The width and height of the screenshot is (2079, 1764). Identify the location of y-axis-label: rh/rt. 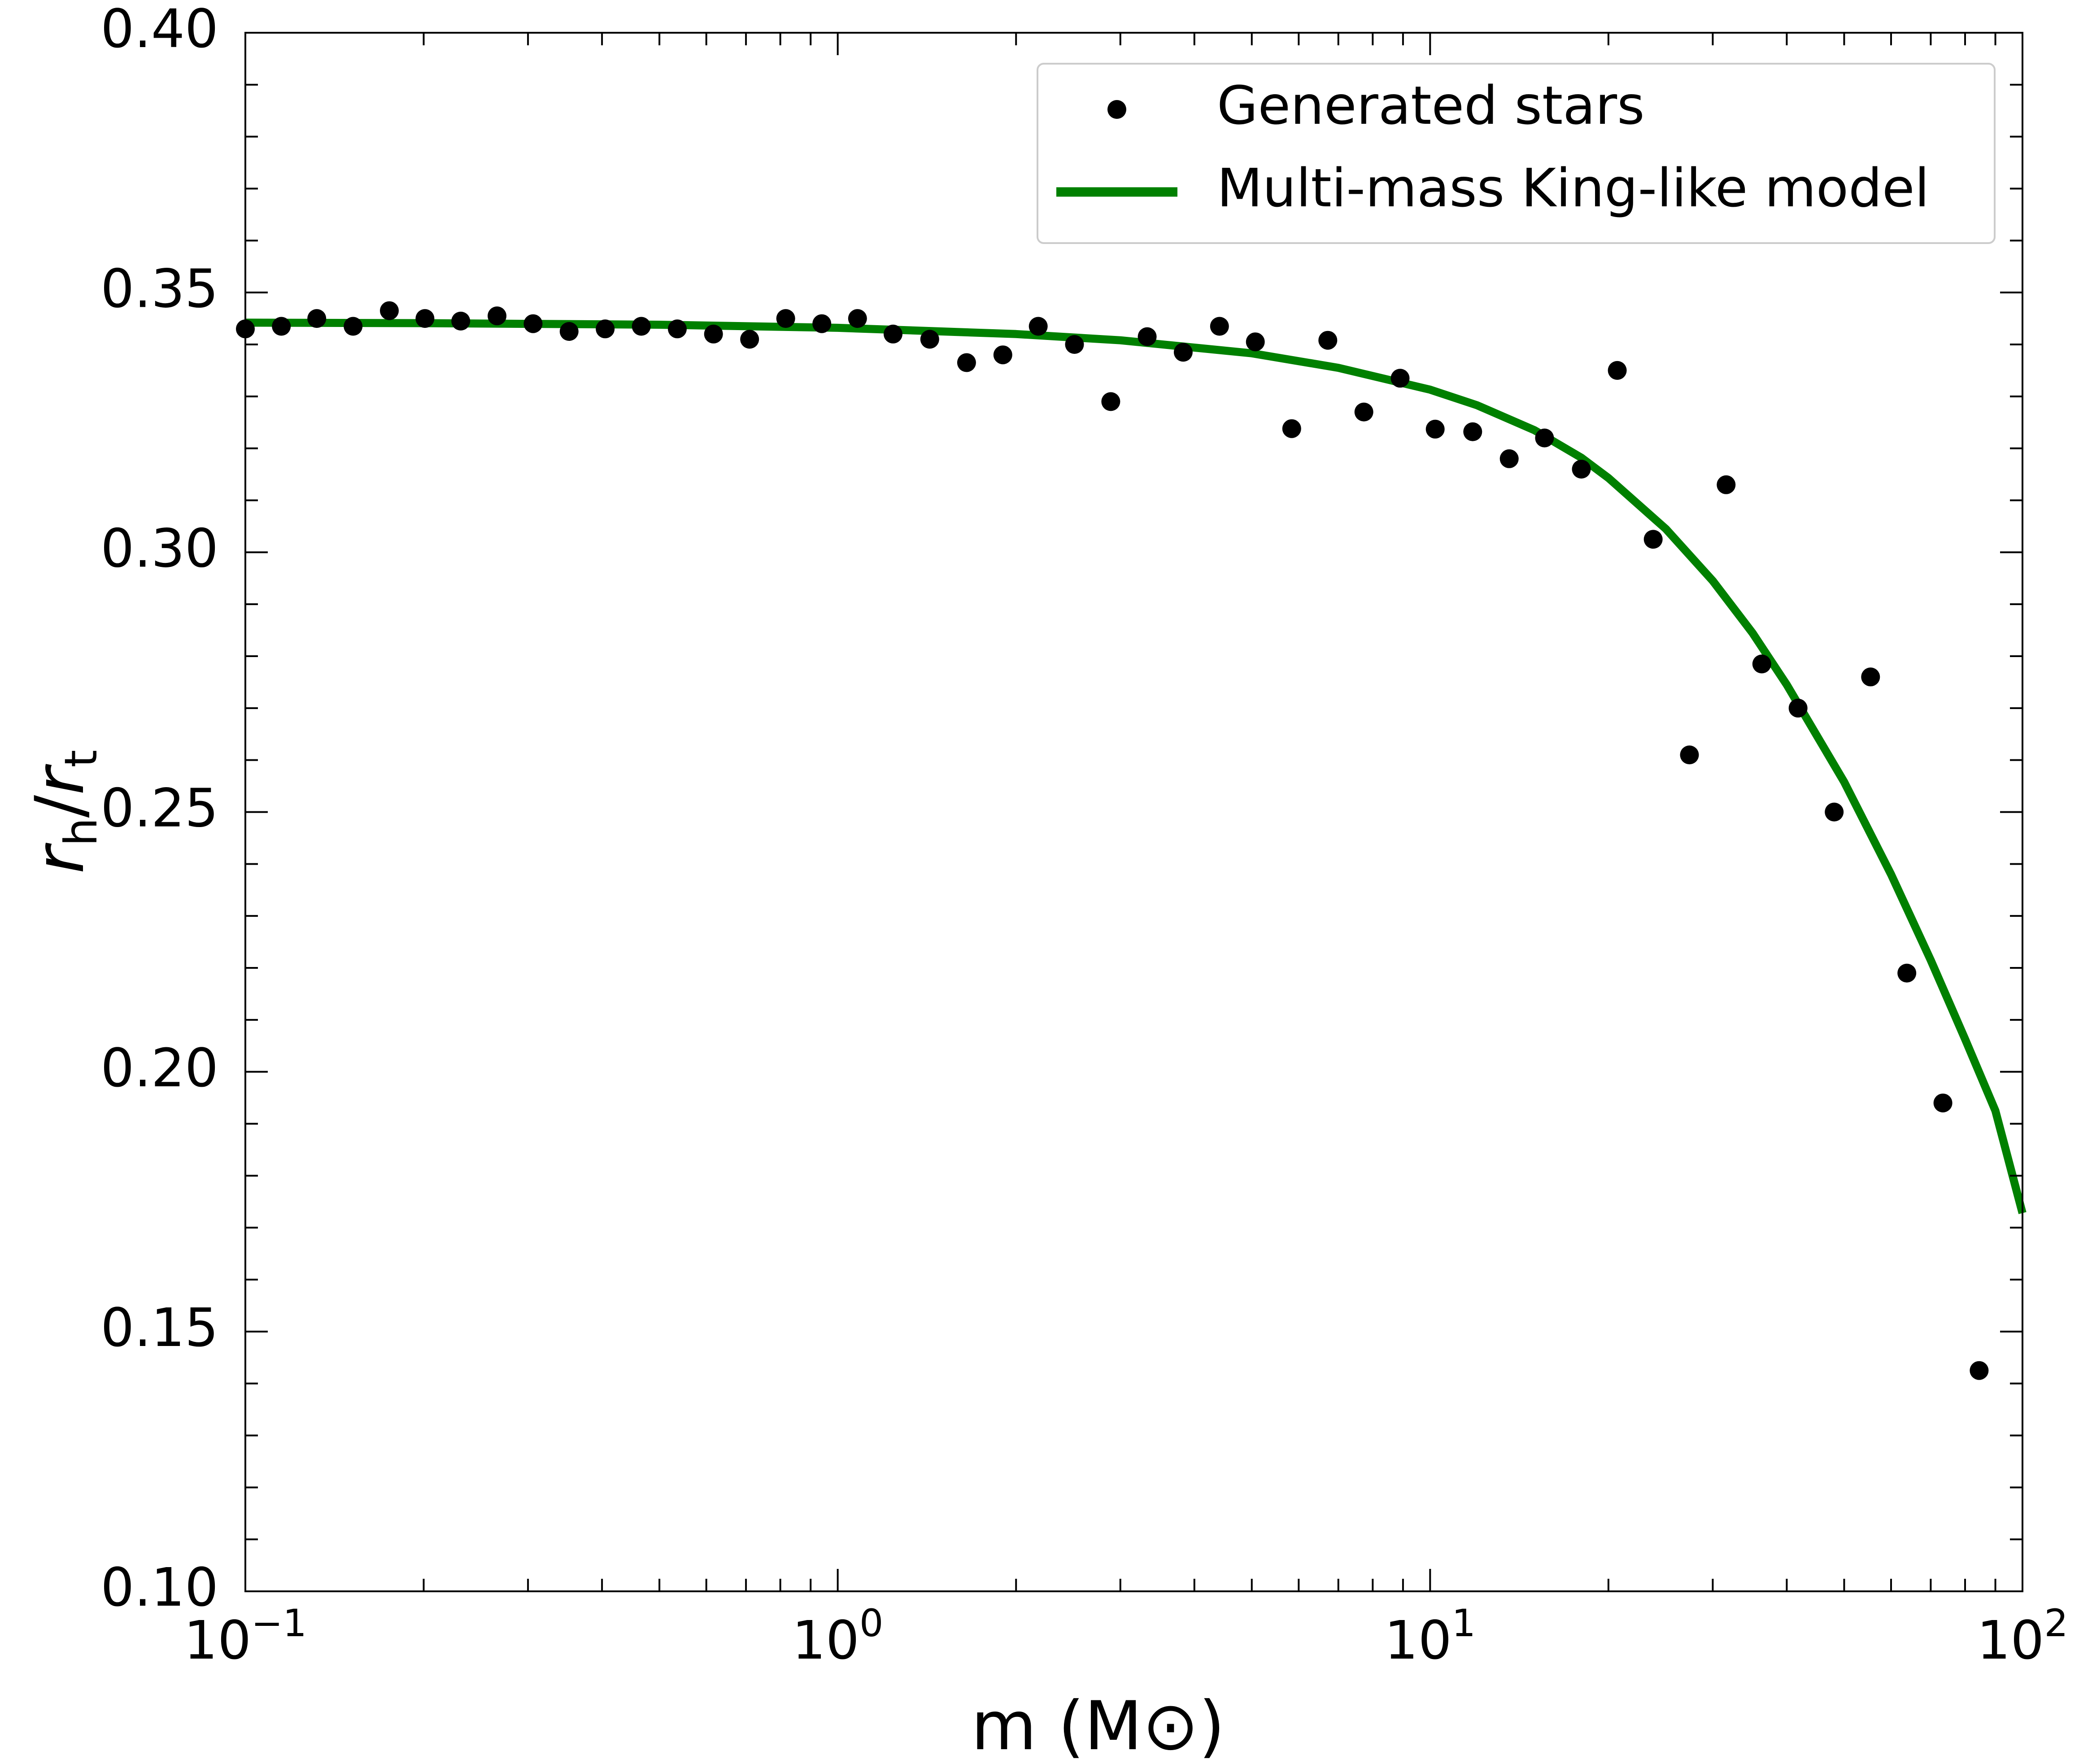
(64, 812).